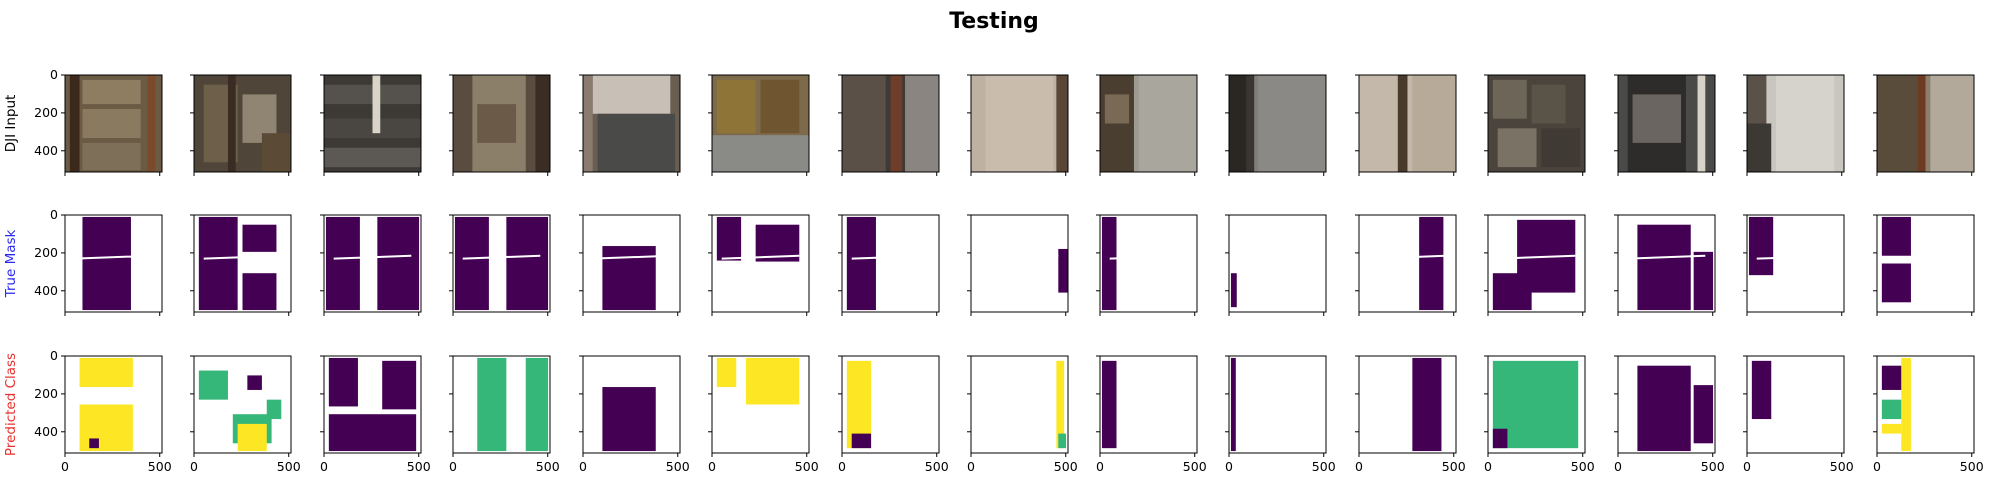 The height and width of the screenshot is (486, 1989). I want to click on row-label: Predicted Class, so click(11, 404).